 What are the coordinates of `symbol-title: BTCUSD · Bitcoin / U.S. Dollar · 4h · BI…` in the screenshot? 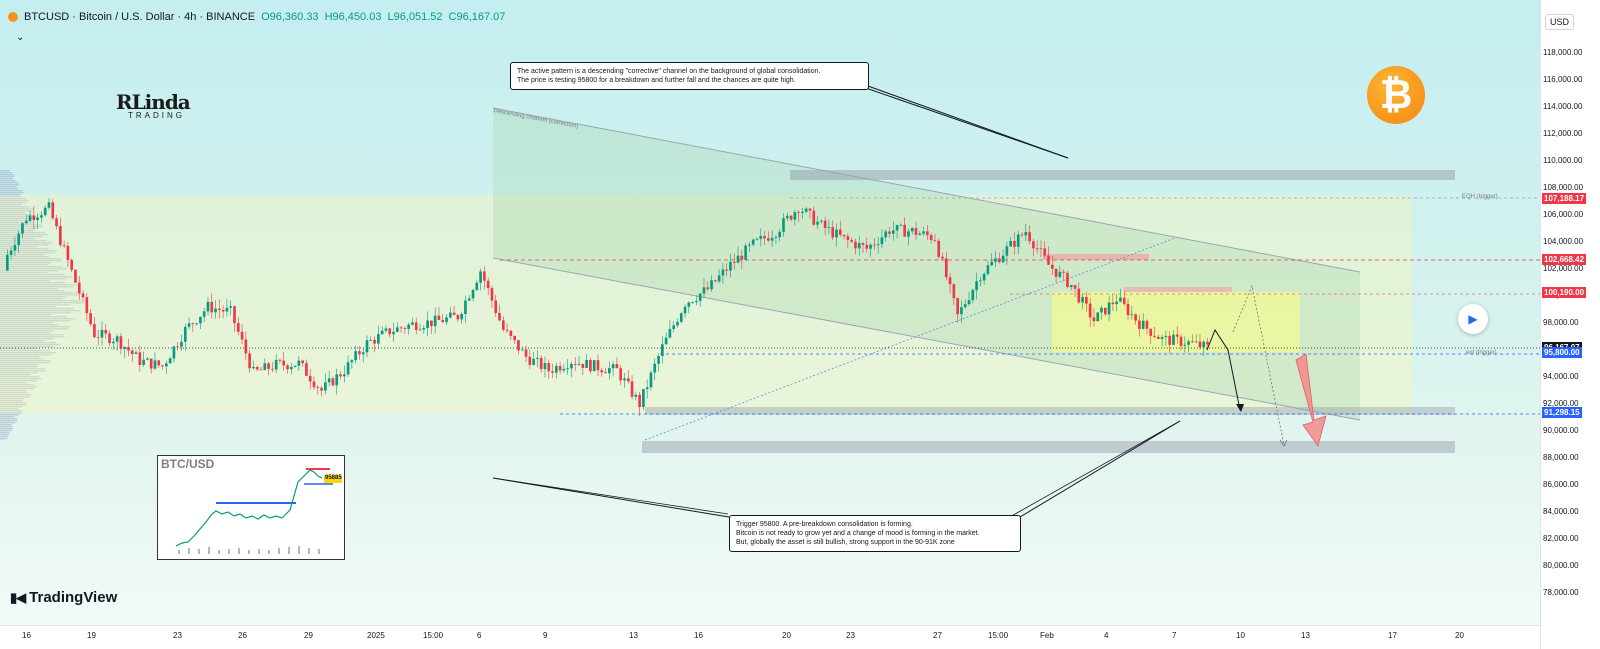 It's located at (140, 17).